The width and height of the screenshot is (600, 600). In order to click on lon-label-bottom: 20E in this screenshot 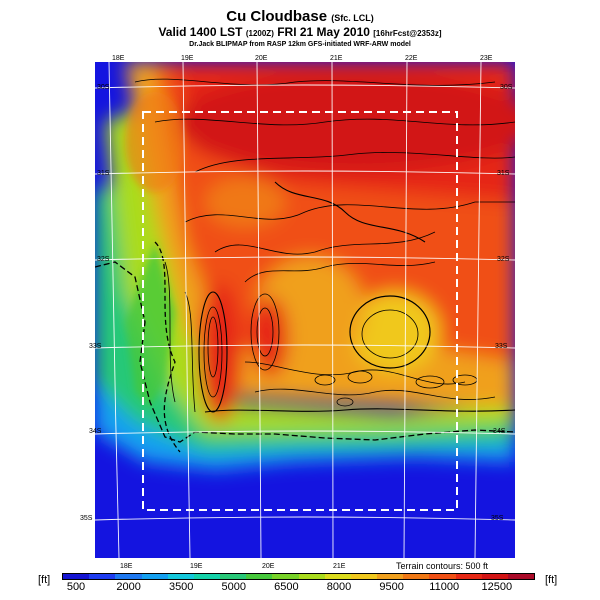, I will do `click(268, 566)`.